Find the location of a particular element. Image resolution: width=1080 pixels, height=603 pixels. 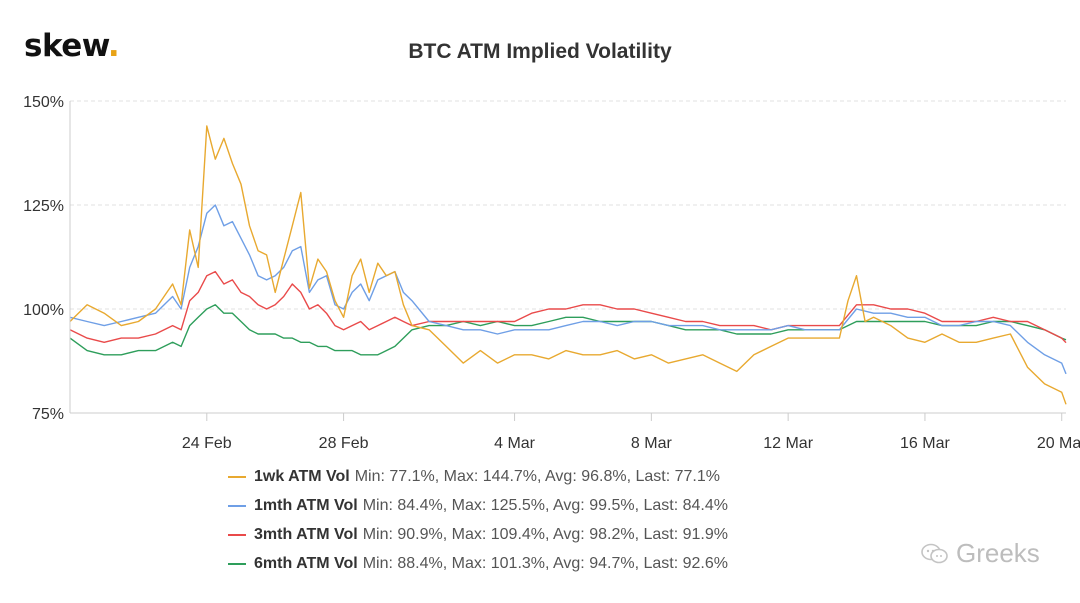

x-tick-label: 24 Feb is located at coordinates (207, 443).